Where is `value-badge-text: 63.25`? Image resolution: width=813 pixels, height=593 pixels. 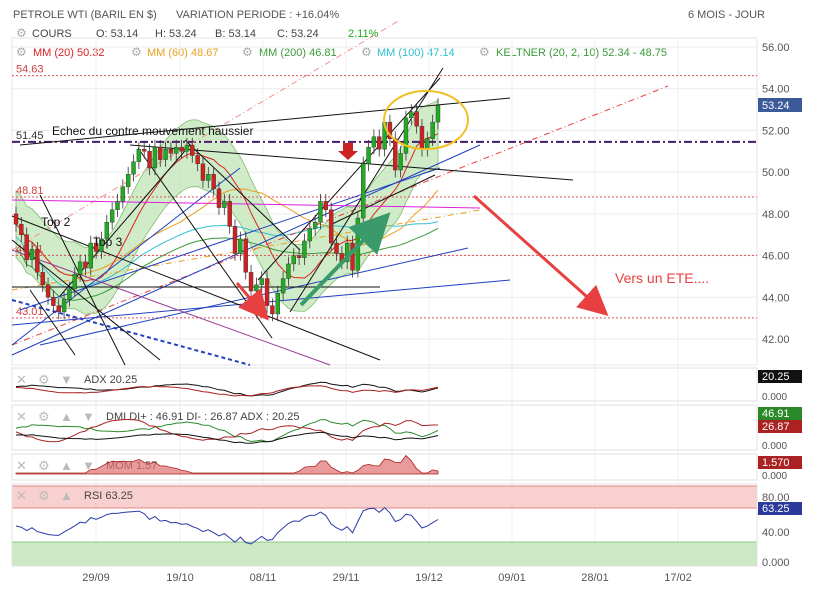
value-badge-text: 63.25 is located at coordinates (776, 509).